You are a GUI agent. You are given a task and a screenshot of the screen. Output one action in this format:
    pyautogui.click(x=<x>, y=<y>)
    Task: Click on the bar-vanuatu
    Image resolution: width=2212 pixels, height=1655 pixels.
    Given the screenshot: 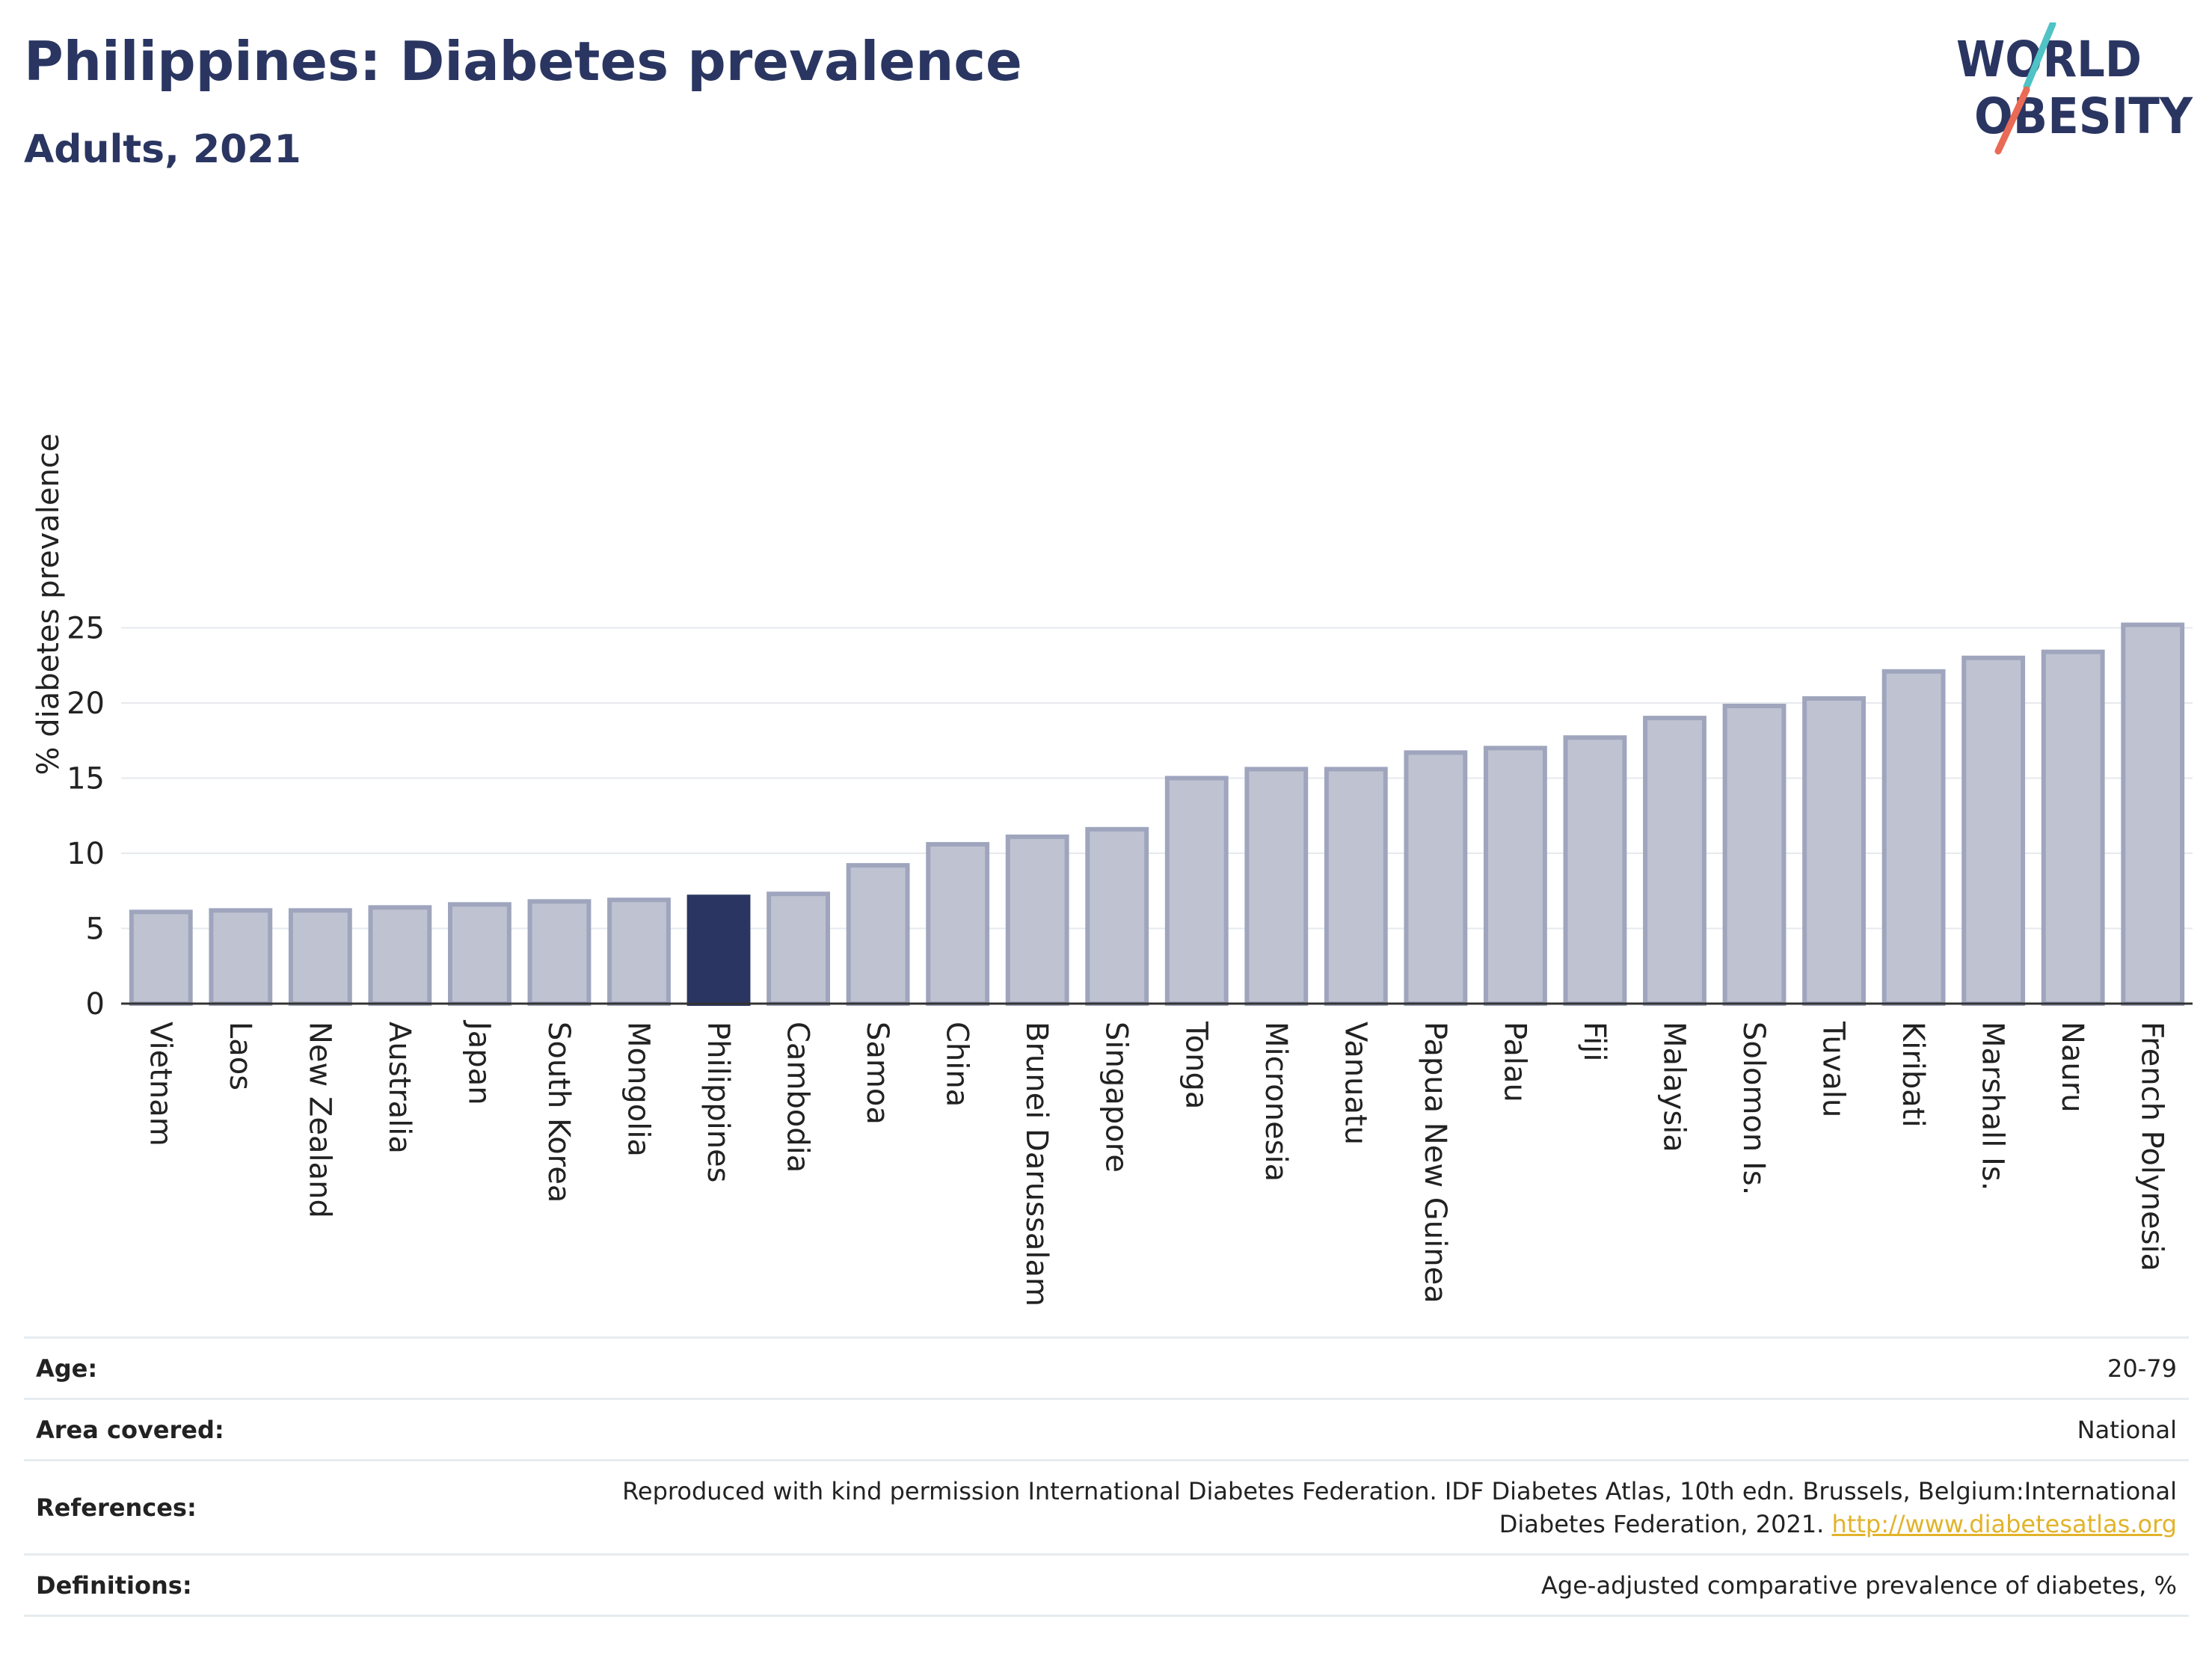 What is the action you would take?
    pyautogui.click(x=1356, y=886)
    